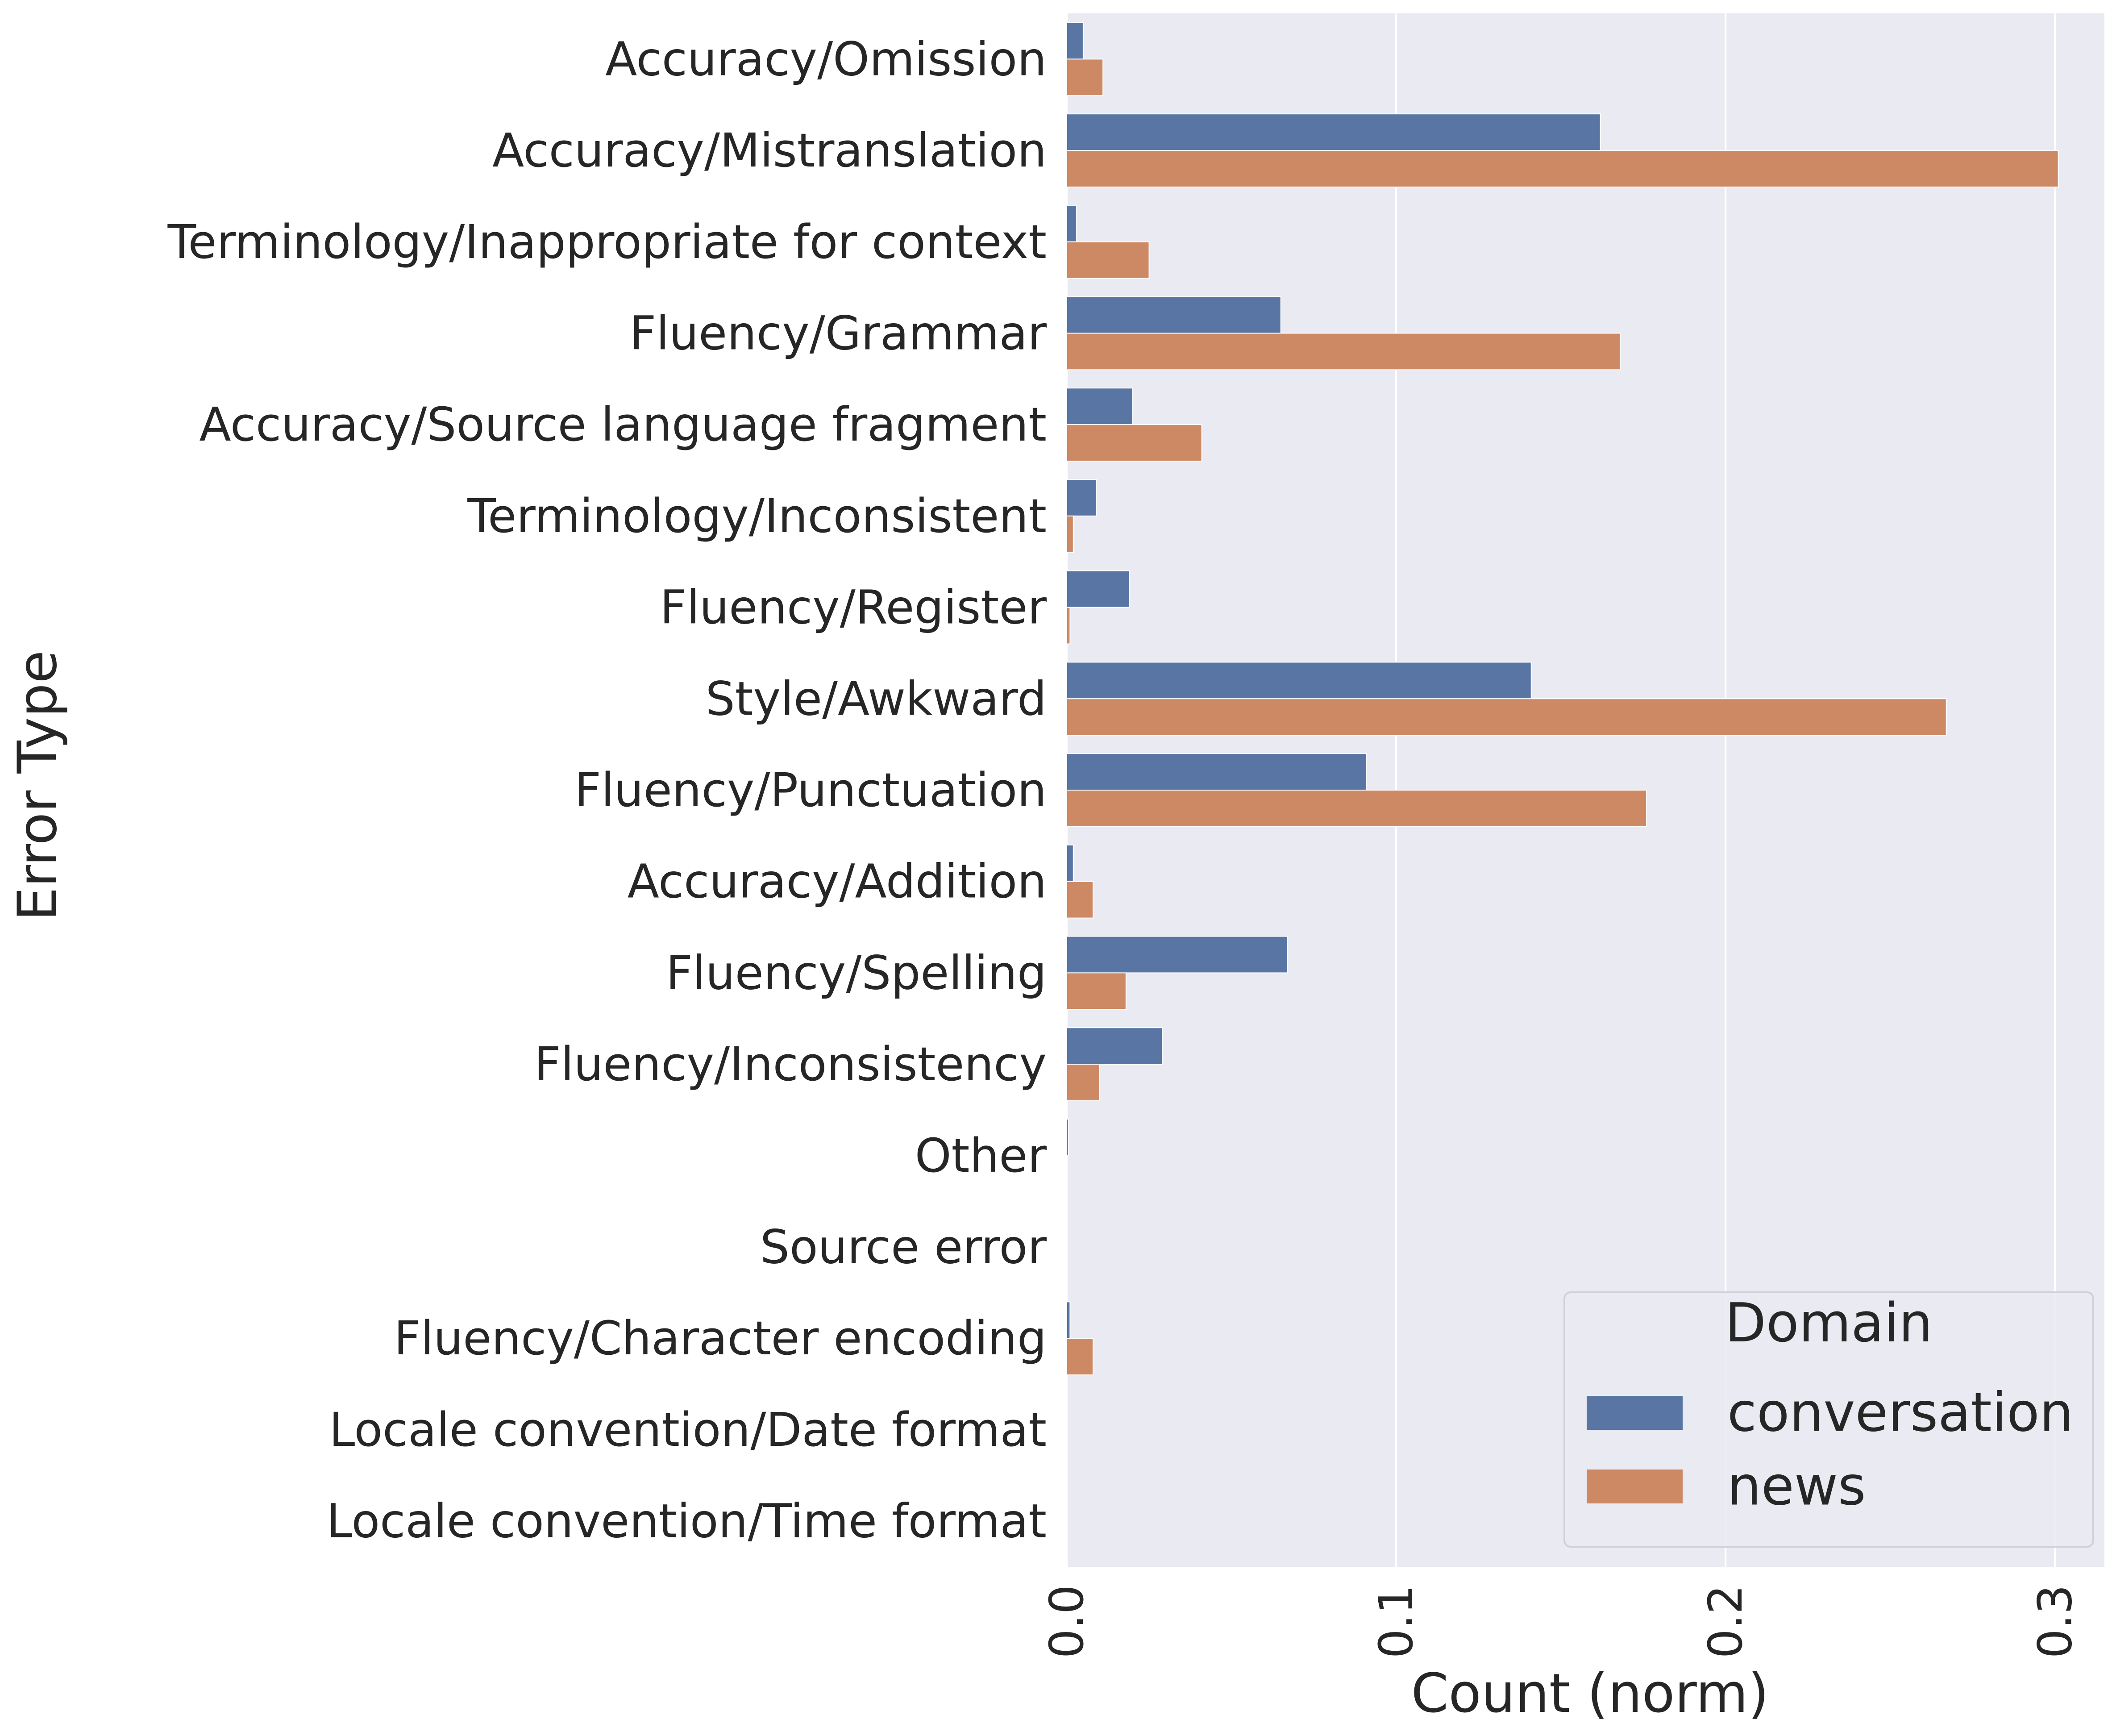  Describe the element at coordinates (1829, 1323) in the screenshot. I see `legend-title: Domain` at that location.